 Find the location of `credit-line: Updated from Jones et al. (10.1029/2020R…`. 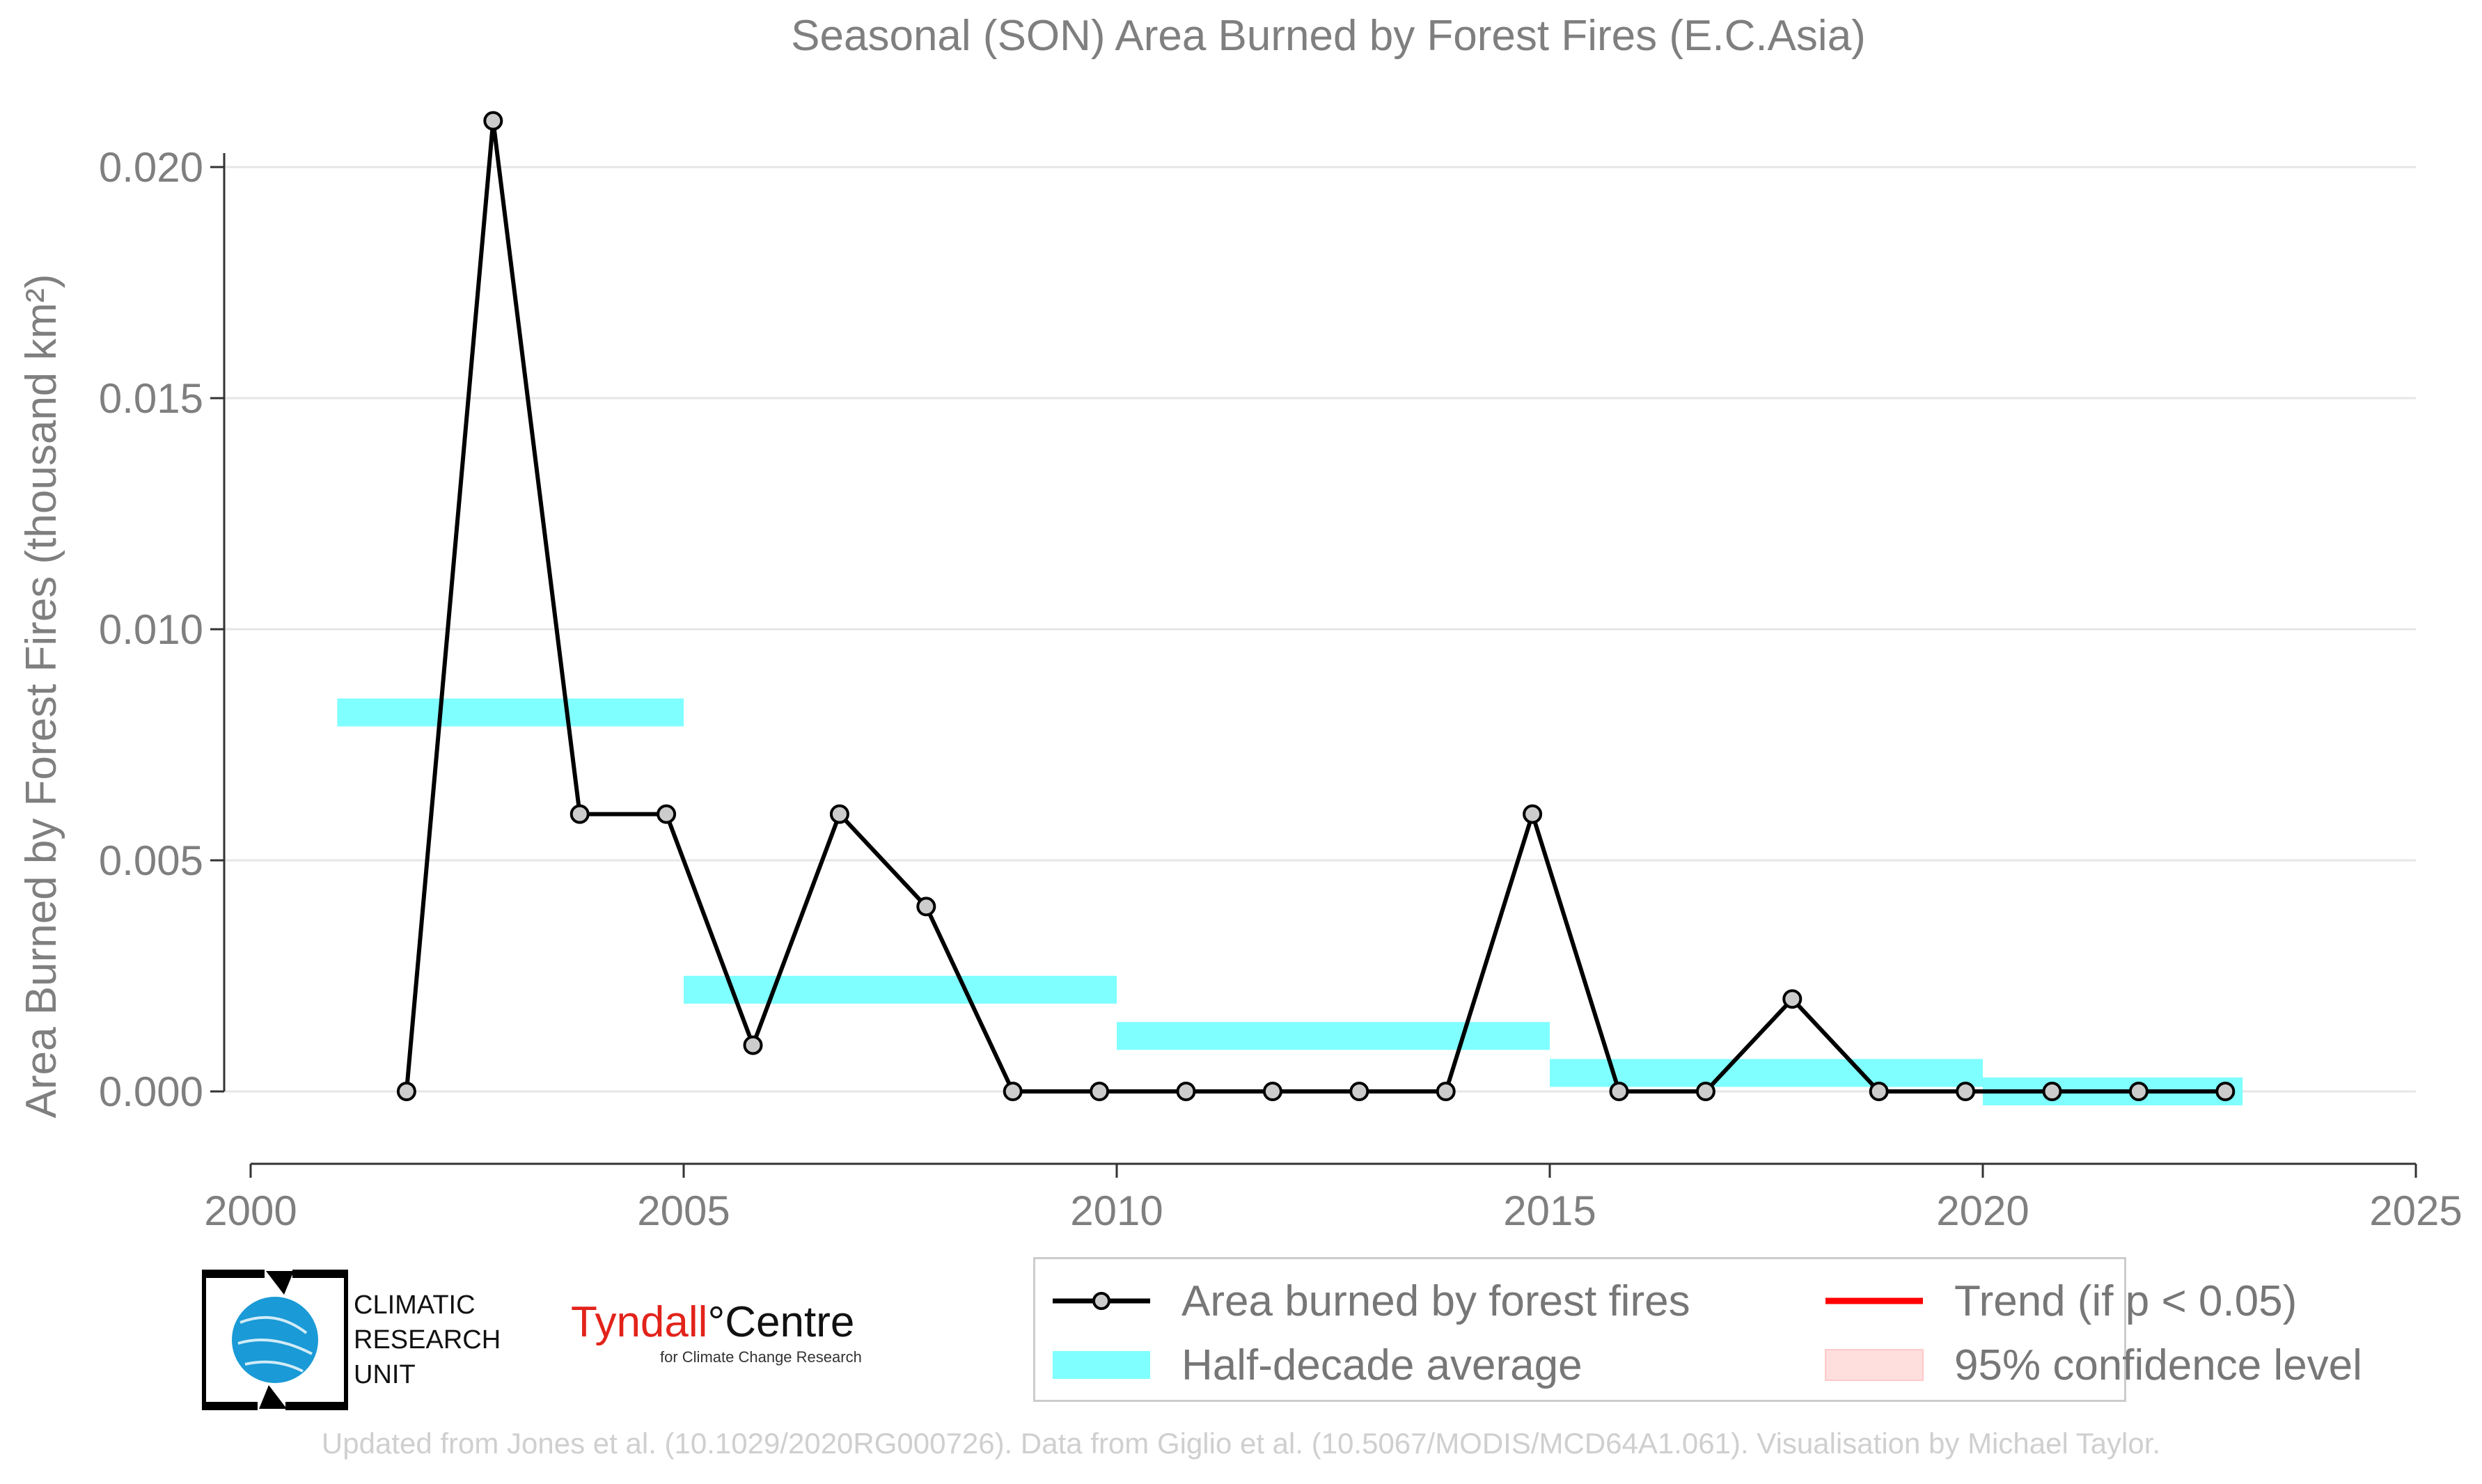

credit-line: Updated from Jones et al. (10.1029/2020R… is located at coordinates (1241, 1443).